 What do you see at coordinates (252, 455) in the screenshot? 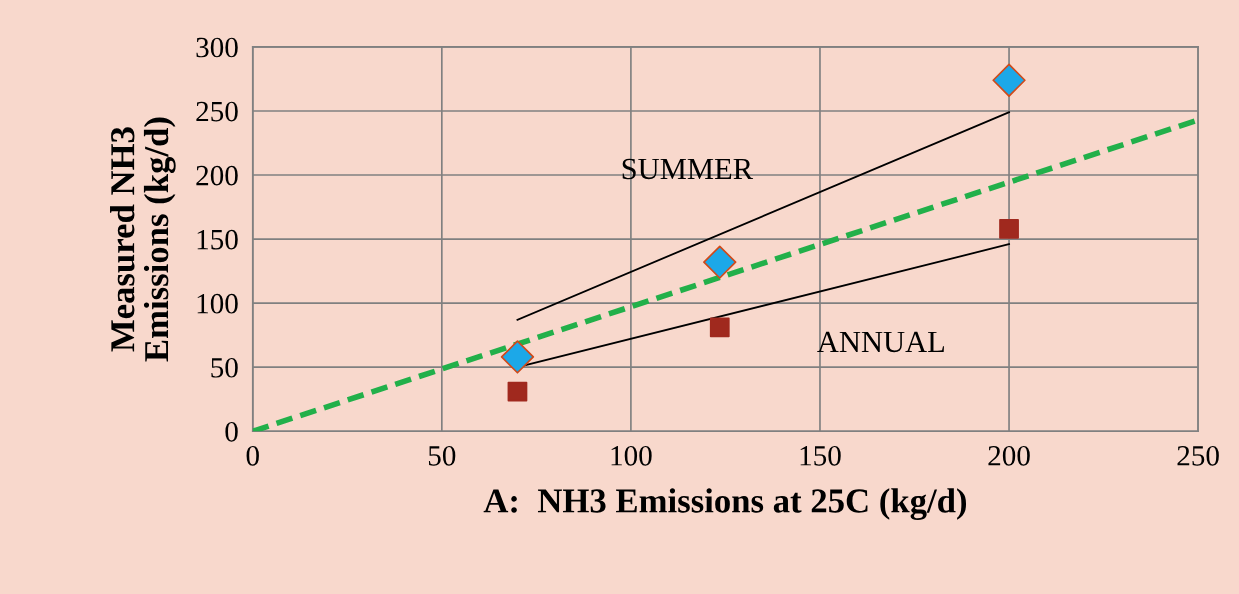
I see `x-tick-label: 0` at bounding box center [252, 455].